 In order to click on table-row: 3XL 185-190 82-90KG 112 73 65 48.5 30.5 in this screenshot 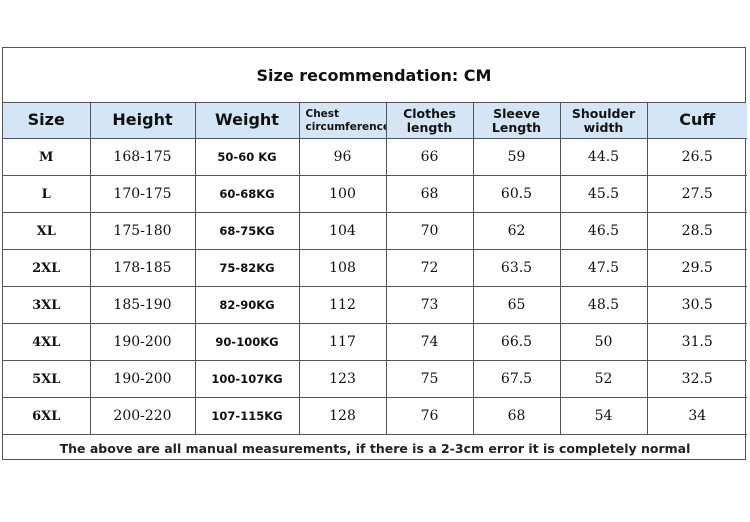, I will do `click(375, 305)`.